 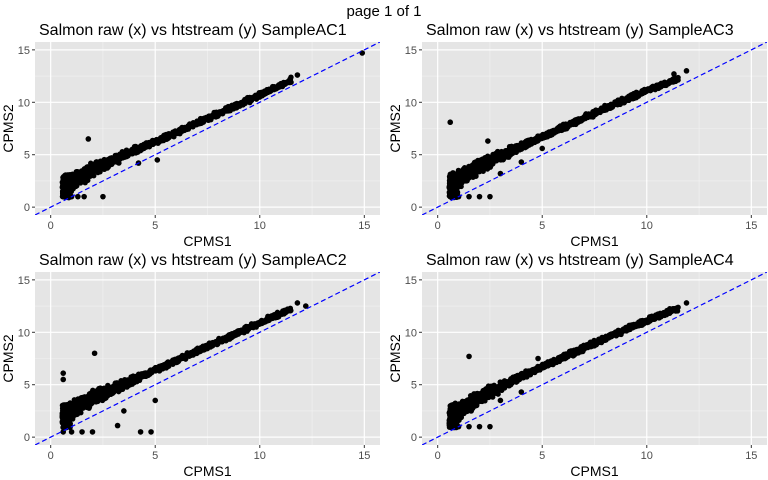 What do you see at coordinates (193, 260) in the screenshot?
I see `chart-title: Salmon raw (x) vs htstream (y) SampleAC2` at bounding box center [193, 260].